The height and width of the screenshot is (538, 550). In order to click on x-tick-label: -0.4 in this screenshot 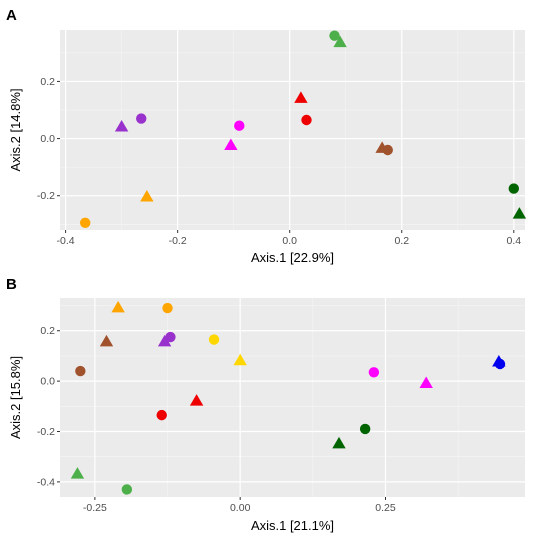, I will do `click(66, 241)`.